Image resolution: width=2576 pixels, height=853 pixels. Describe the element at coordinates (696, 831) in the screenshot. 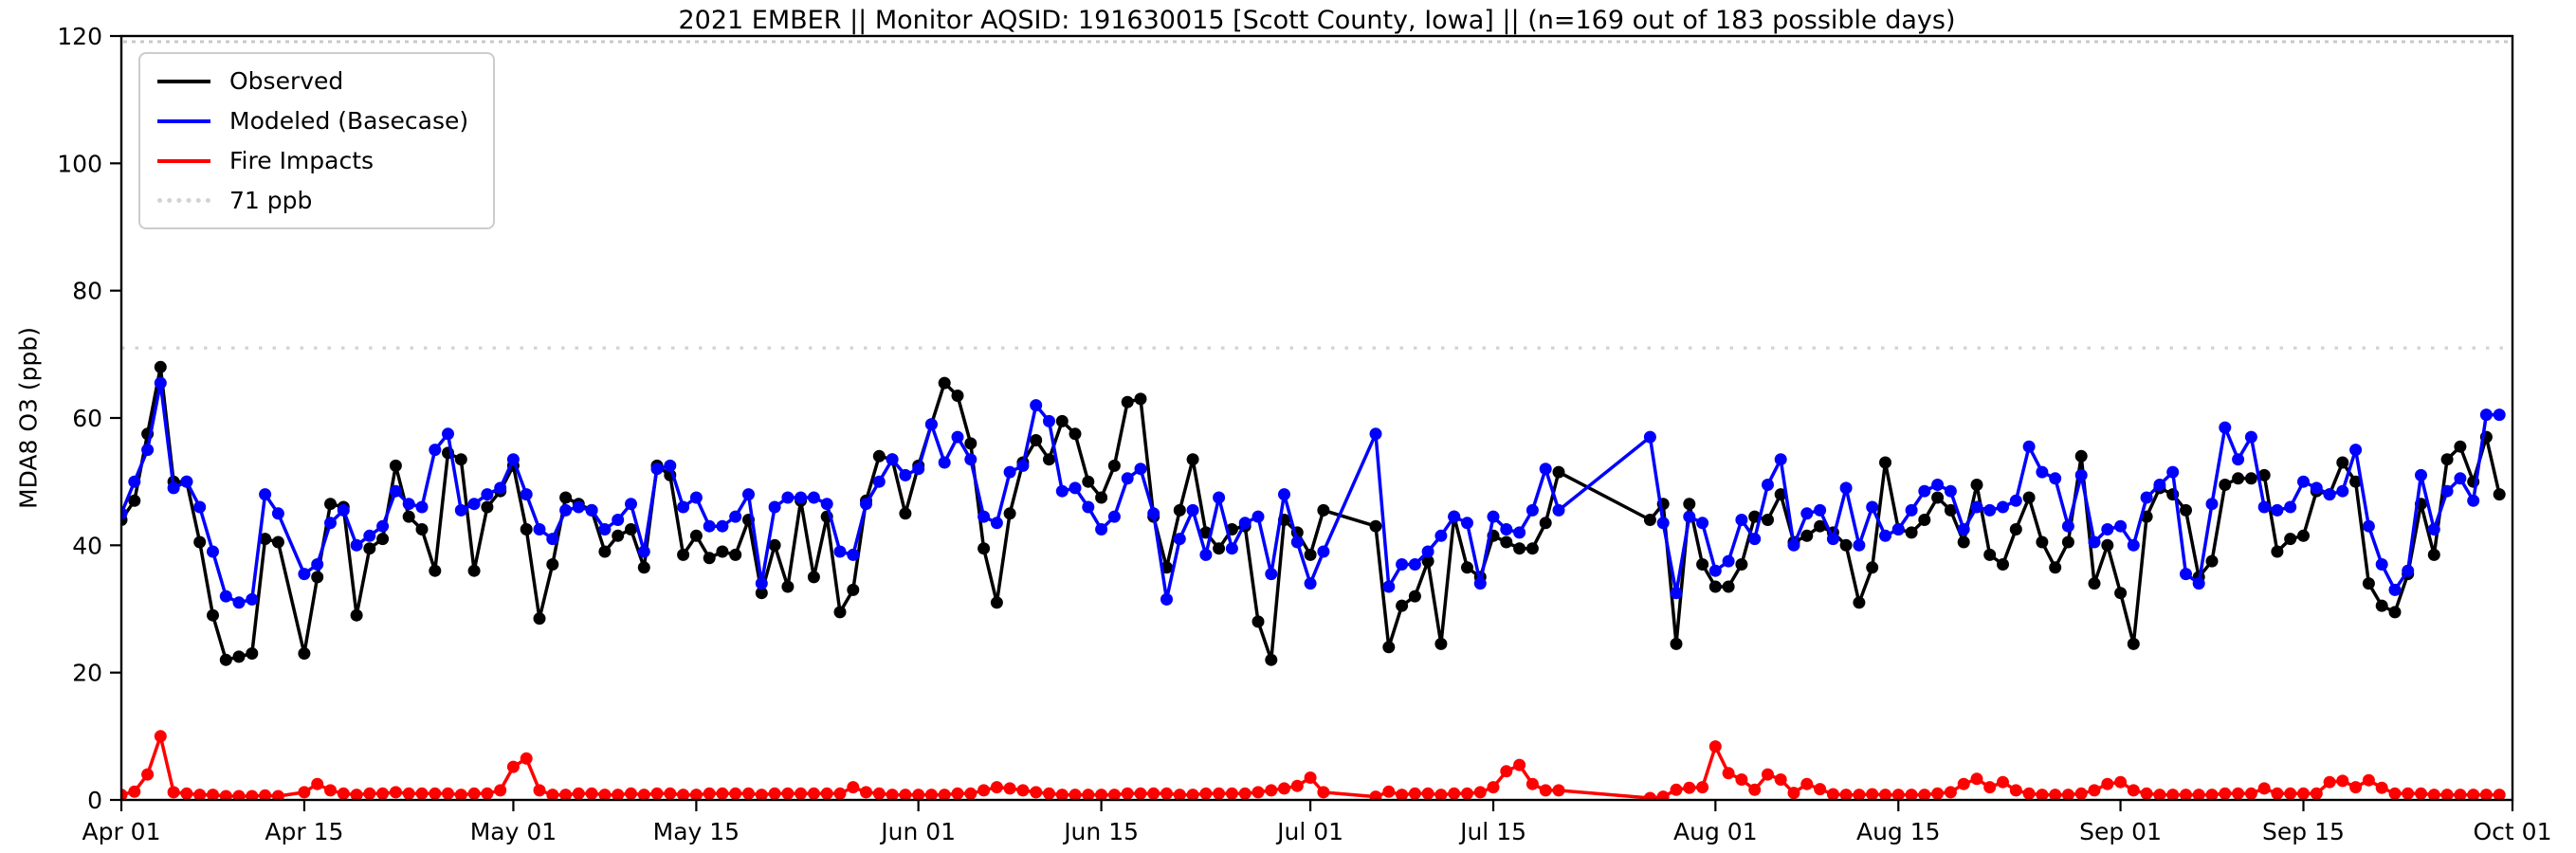

I see `x-tick-label: May 15` at that location.